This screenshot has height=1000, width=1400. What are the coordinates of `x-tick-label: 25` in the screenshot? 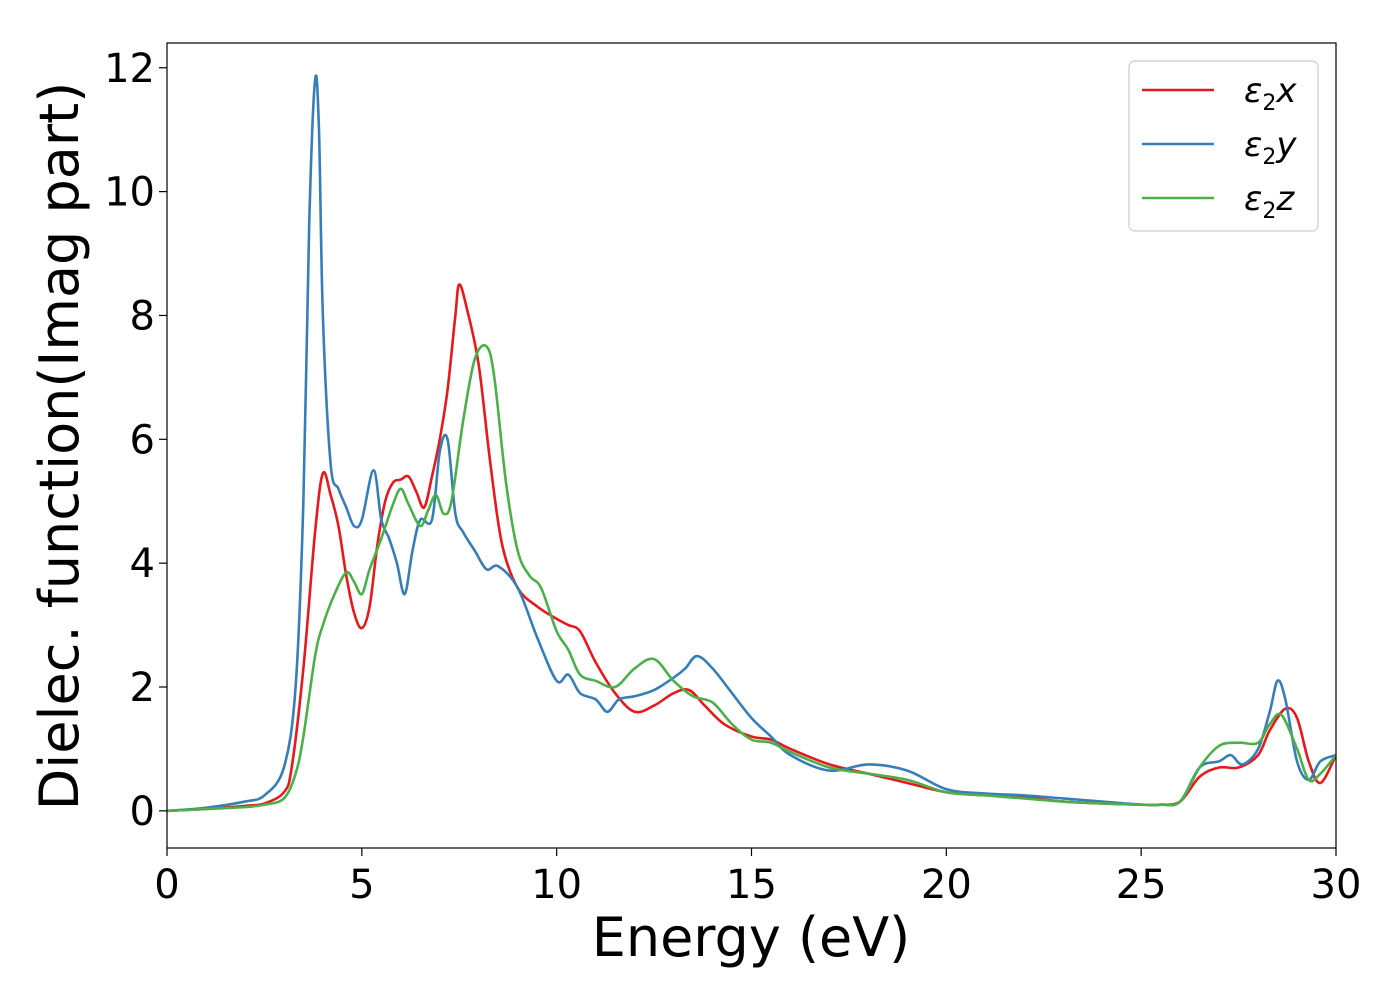 It's located at (1141, 885).